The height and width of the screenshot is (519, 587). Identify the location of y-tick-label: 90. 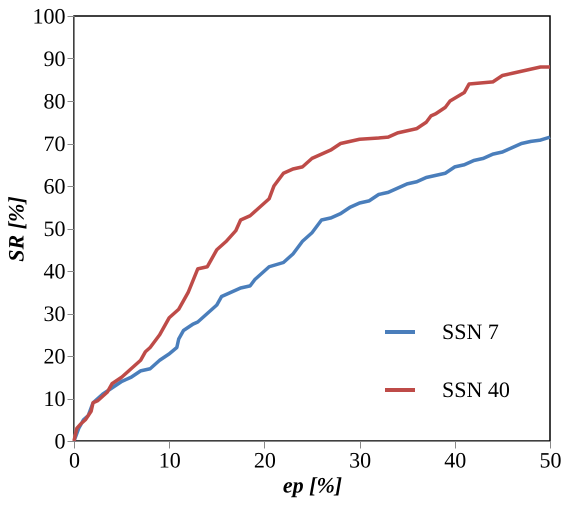
(55, 58).